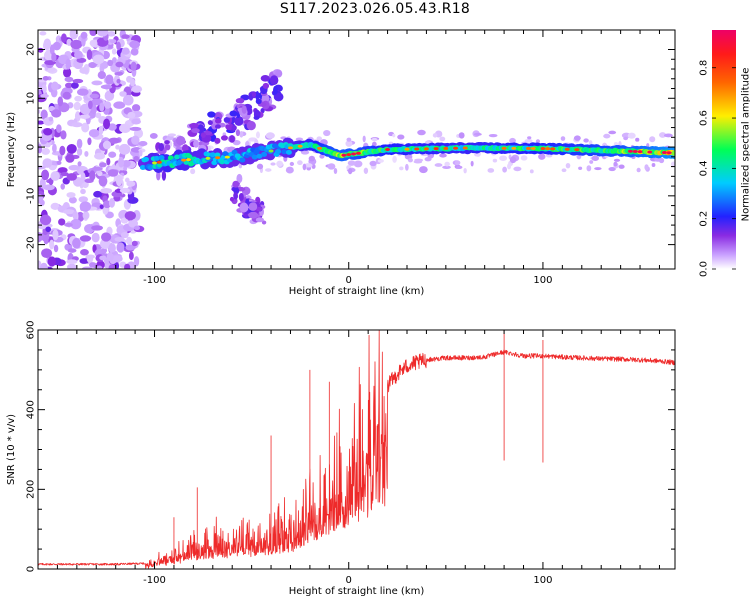  I want to click on y-axis-label: Frequency (Hz), so click(11, 150).